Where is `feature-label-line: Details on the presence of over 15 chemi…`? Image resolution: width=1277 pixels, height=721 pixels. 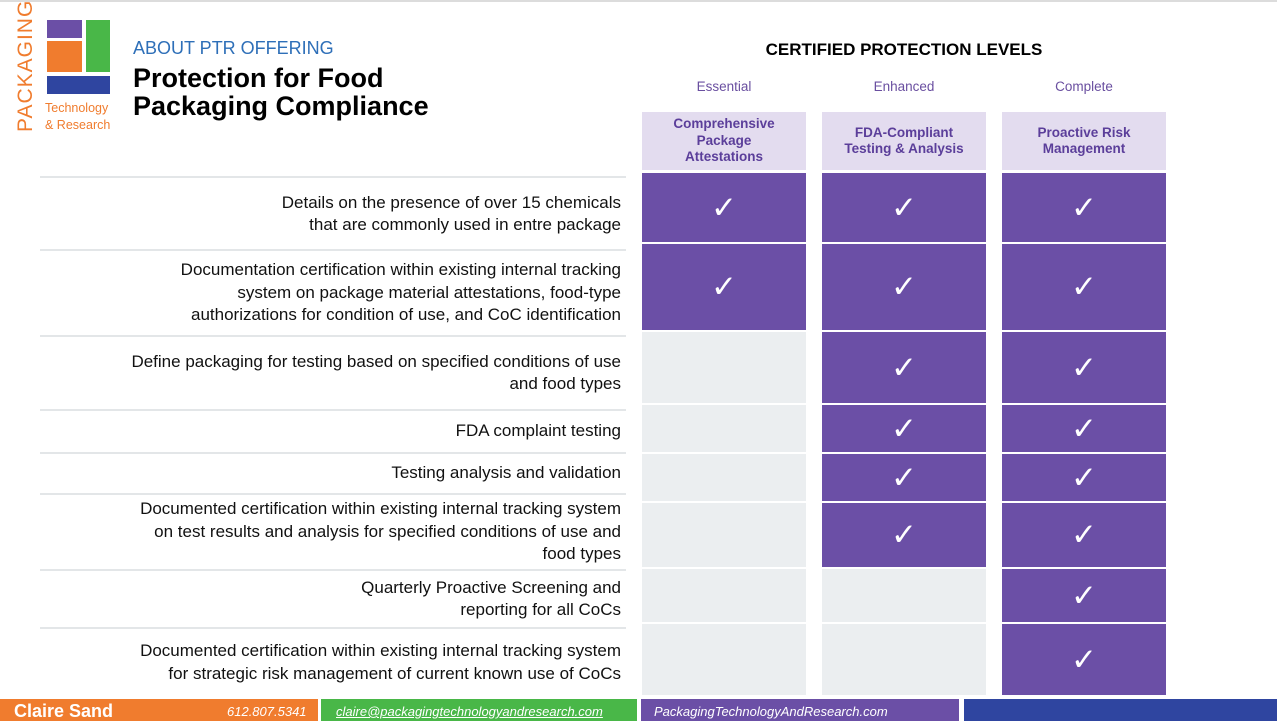 feature-label-line: Details on the presence of over 15 chemi… is located at coordinates (451, 202).